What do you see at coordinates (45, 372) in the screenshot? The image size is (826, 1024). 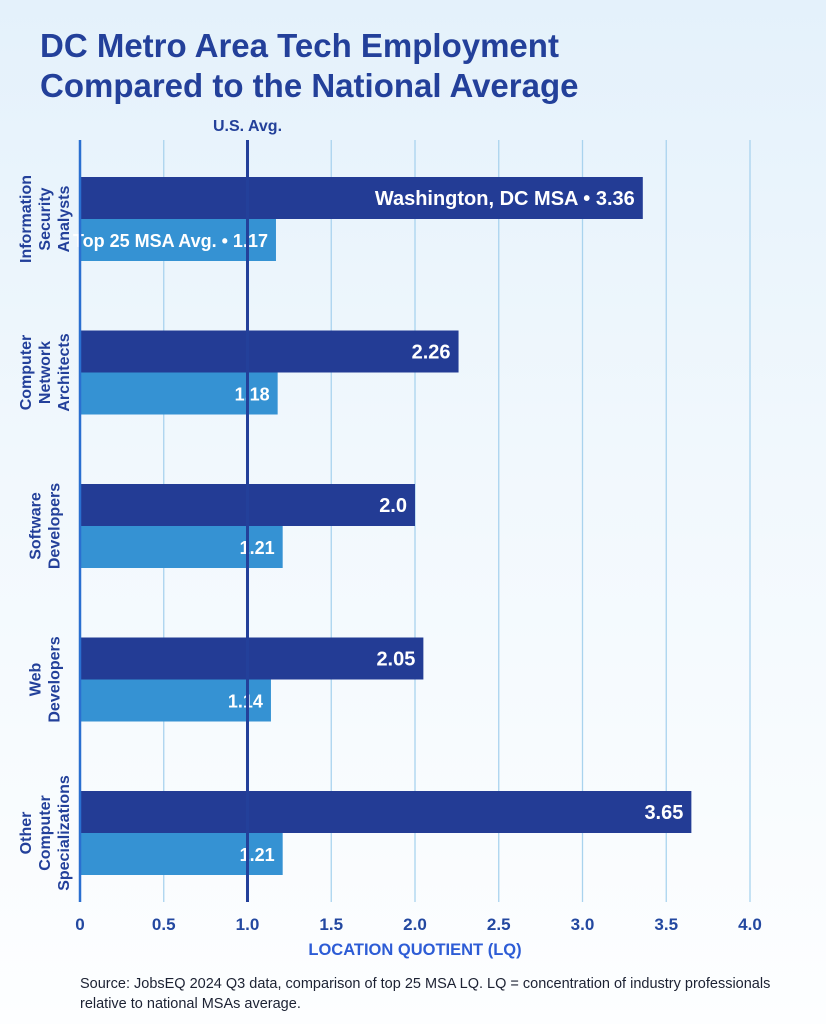 I see `category-label: Computer Network Architects` at bounding box center [45, 372].